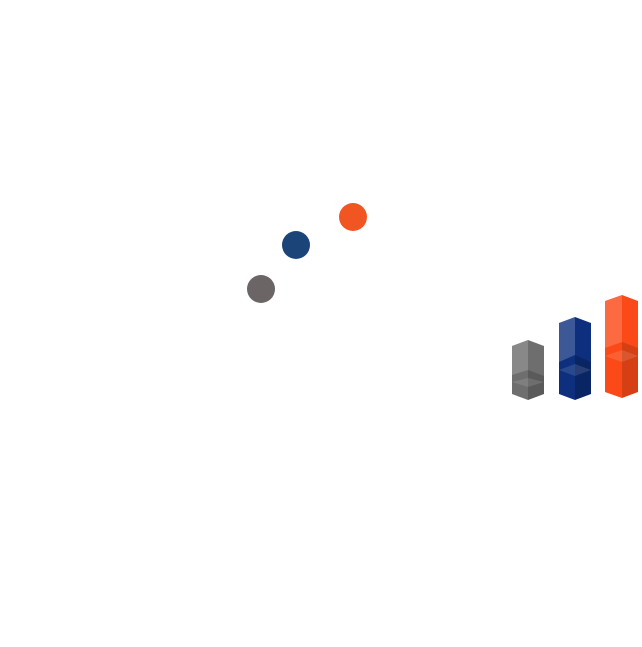 This screenshot has width=642, height=647. Describe the element at coordinates (261, 289) in the screenshot. I see `gray-dot` at that location.